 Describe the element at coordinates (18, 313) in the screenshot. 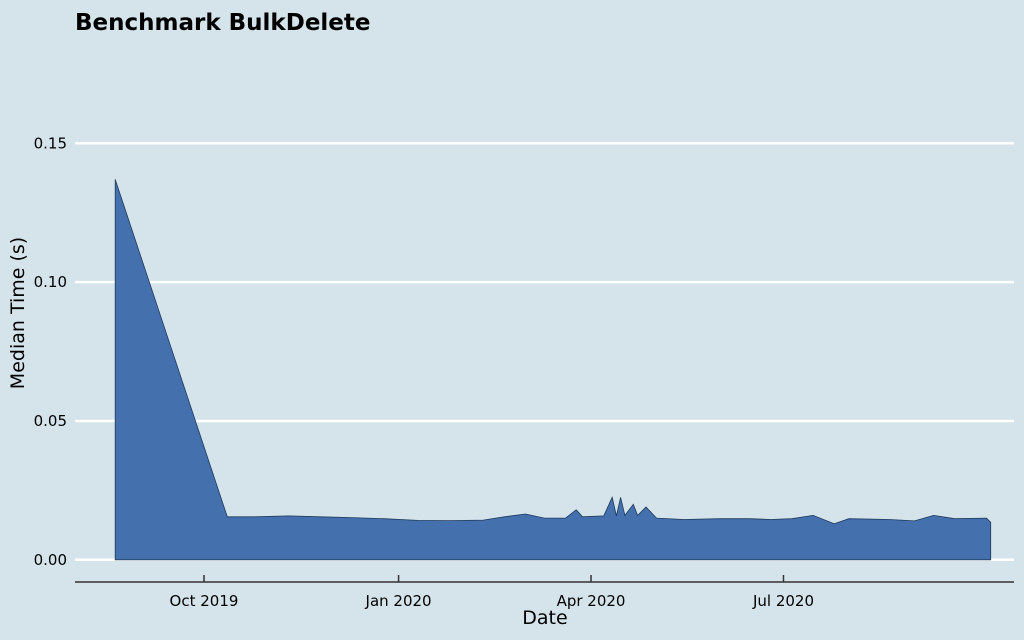

I see `y-axis-label: Median Time (s)` at that location.